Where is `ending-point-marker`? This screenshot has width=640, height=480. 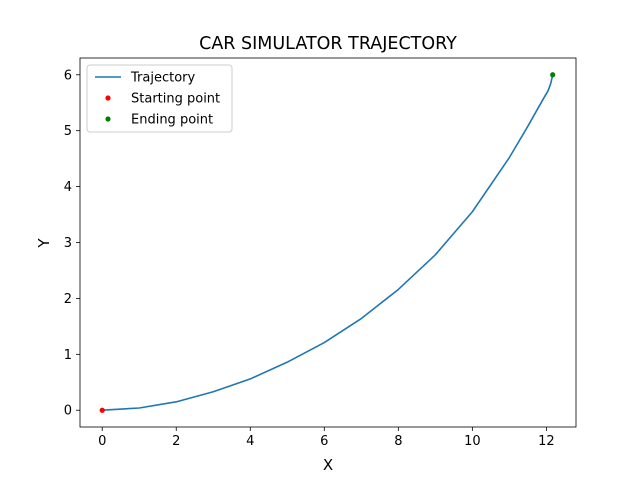
ending-point-marker is located at coordinates (553, 75).